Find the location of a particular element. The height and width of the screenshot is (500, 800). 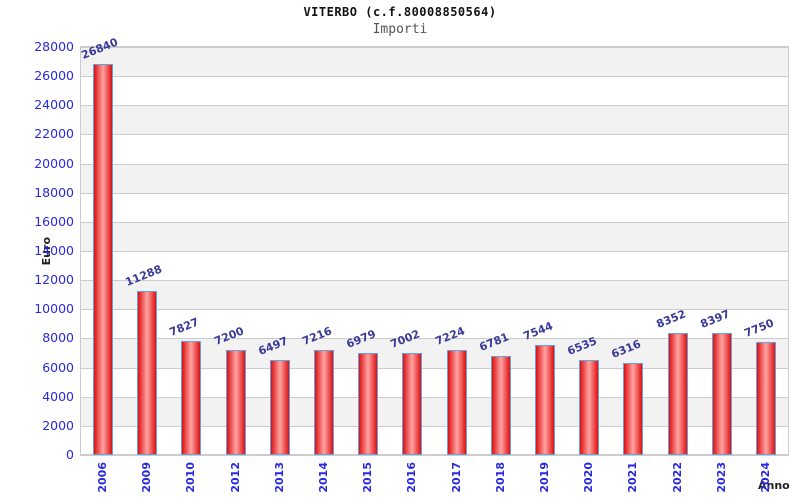

y-axis-tick-label: 6000 is located at coordinates (58, 367).